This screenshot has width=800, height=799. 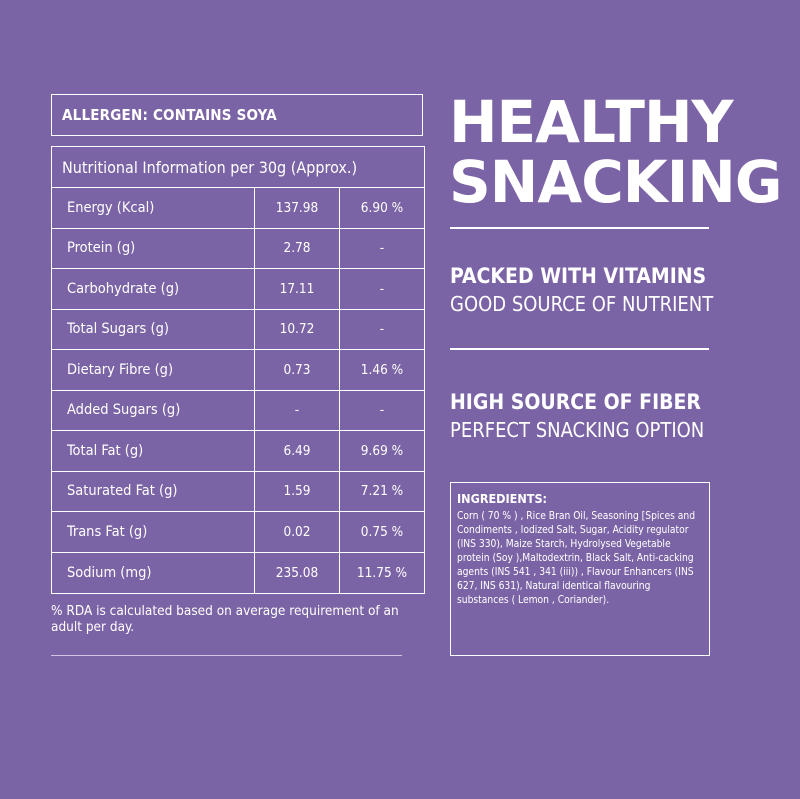 I want to click on nutrient-name: Protein (g), so click(x=153, y=248).